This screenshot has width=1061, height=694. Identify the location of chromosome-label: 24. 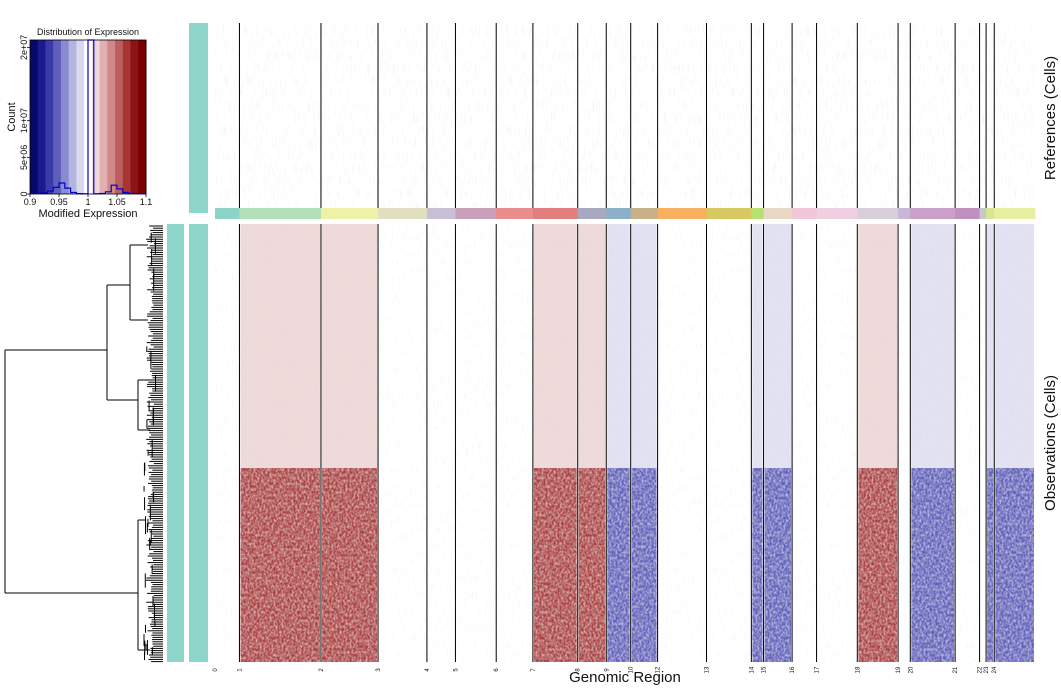
(995, 669).